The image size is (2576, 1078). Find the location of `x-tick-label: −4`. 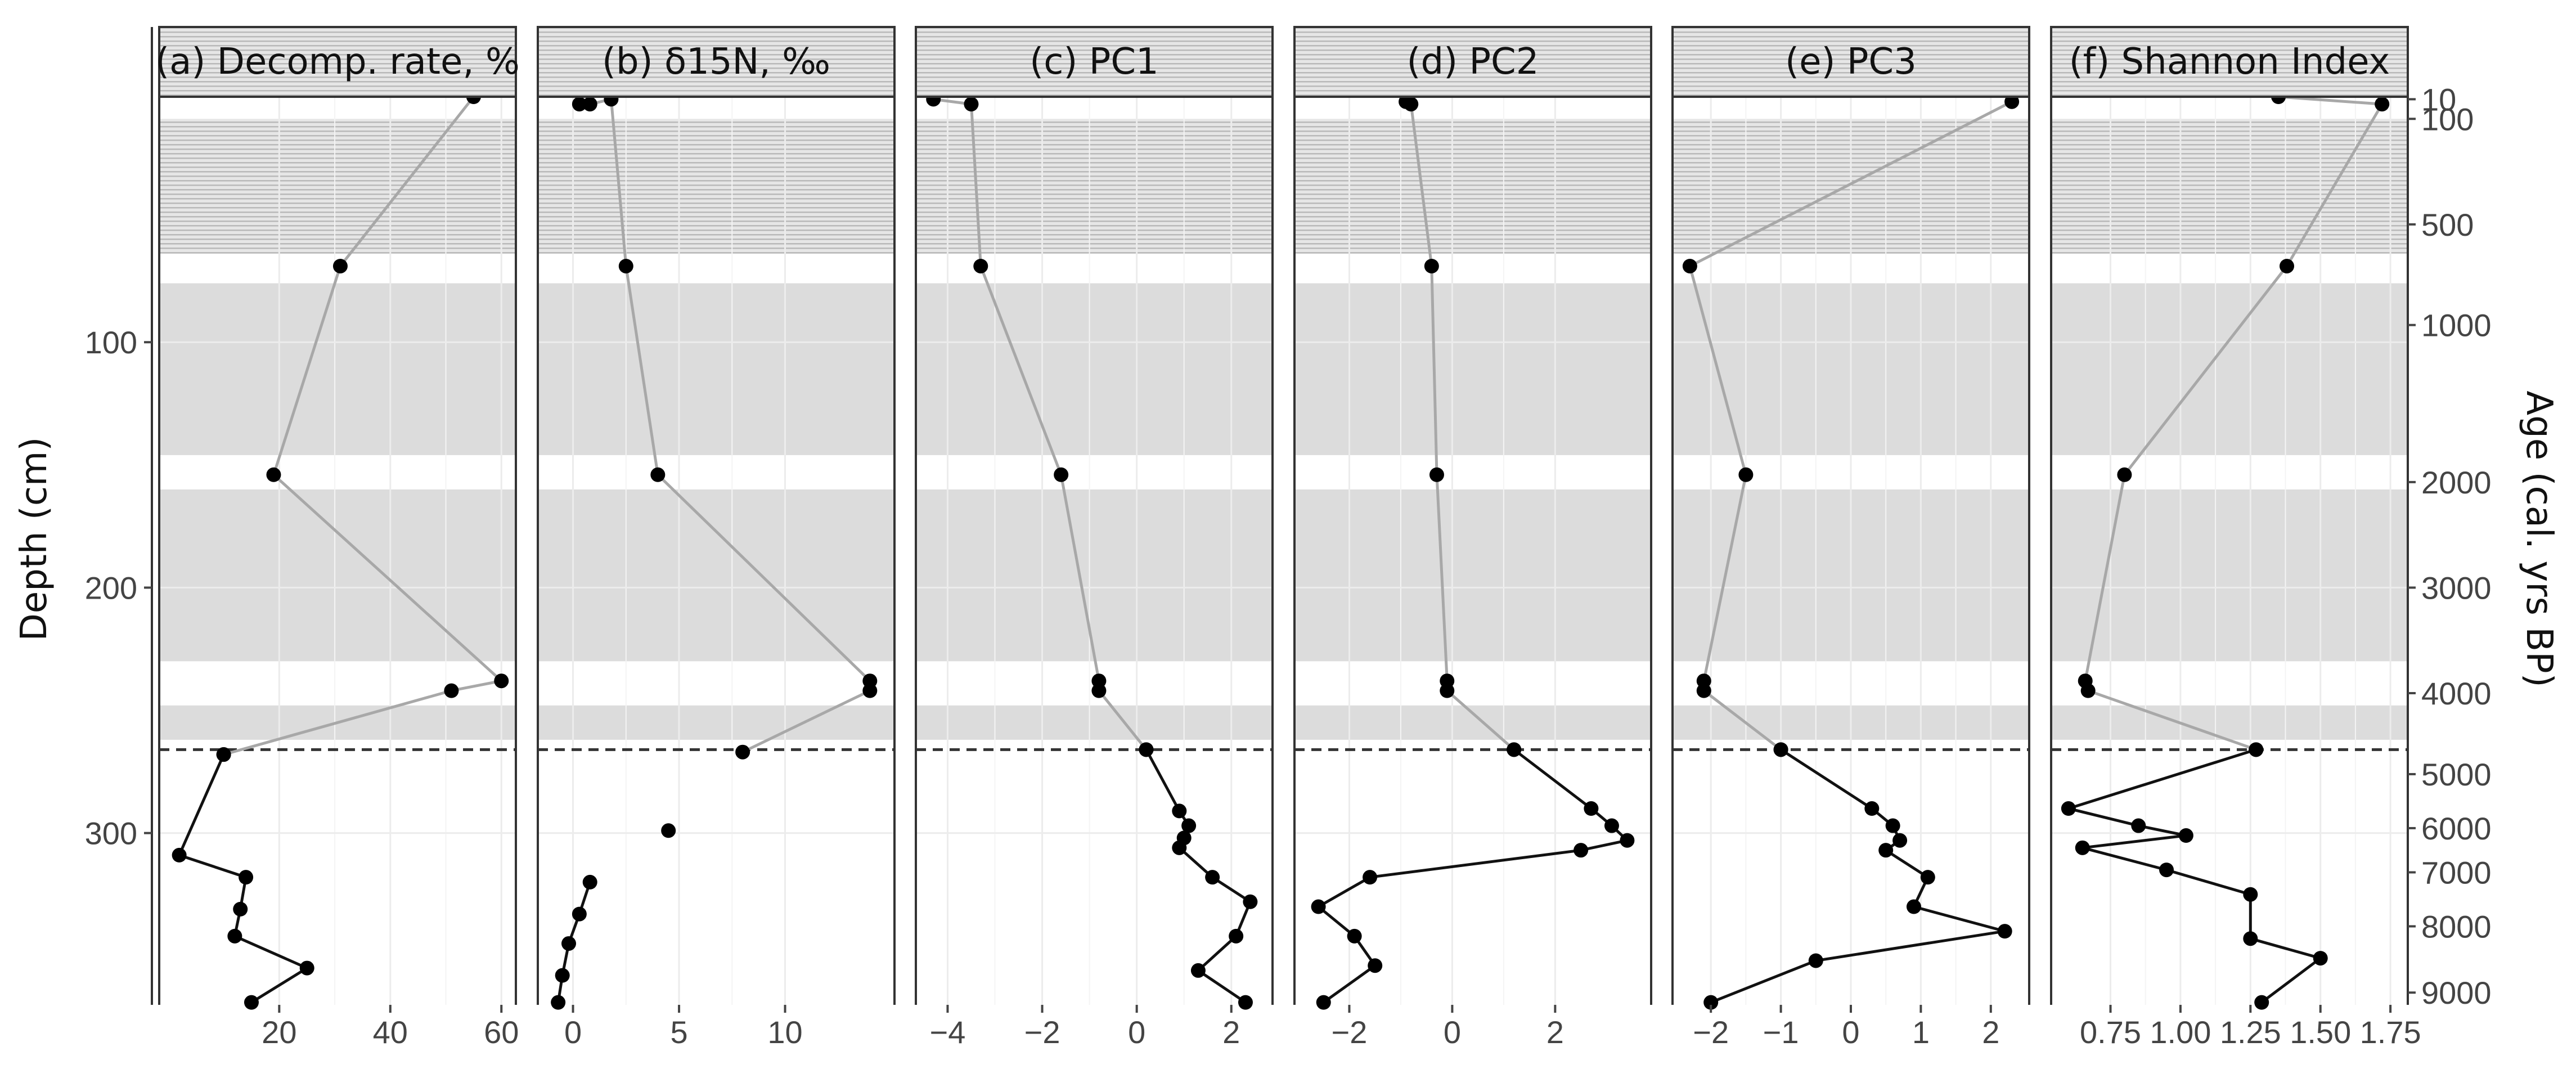

x-tick-label: −4 is located at coordinates (948, 1032).